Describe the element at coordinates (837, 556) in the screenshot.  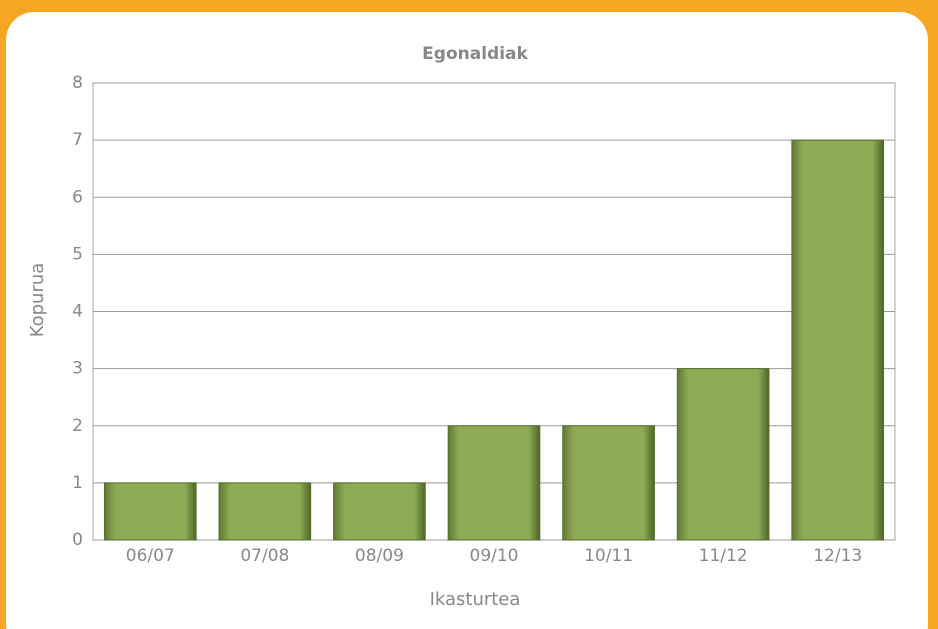
I see `x-tick-label: 12/13` at that location.